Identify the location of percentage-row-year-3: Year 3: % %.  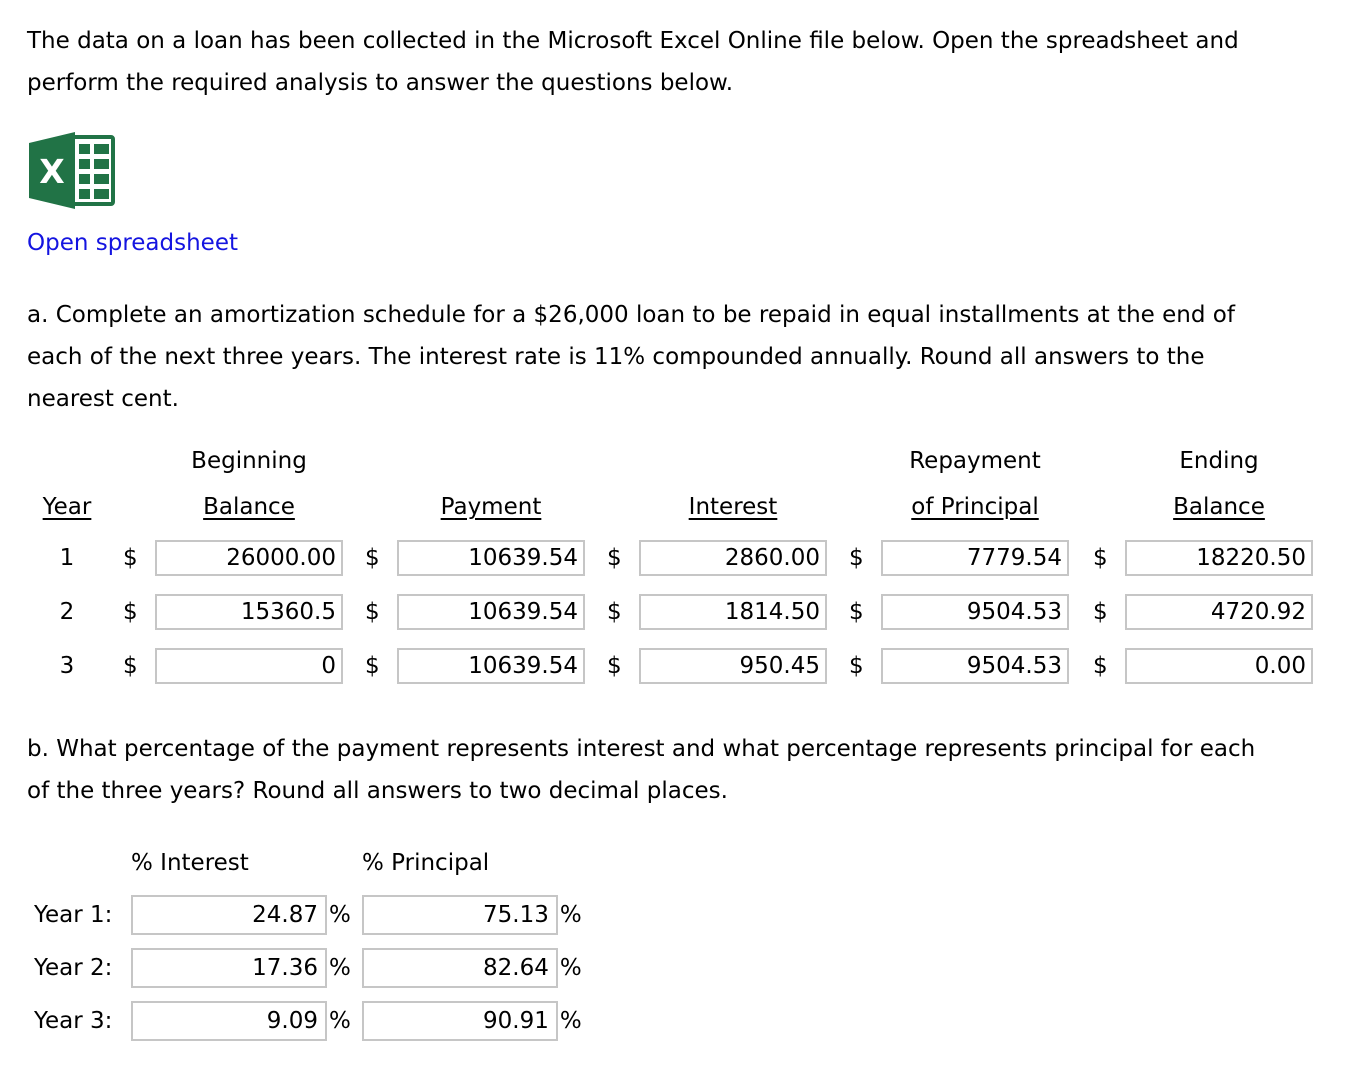
(696, 1021).